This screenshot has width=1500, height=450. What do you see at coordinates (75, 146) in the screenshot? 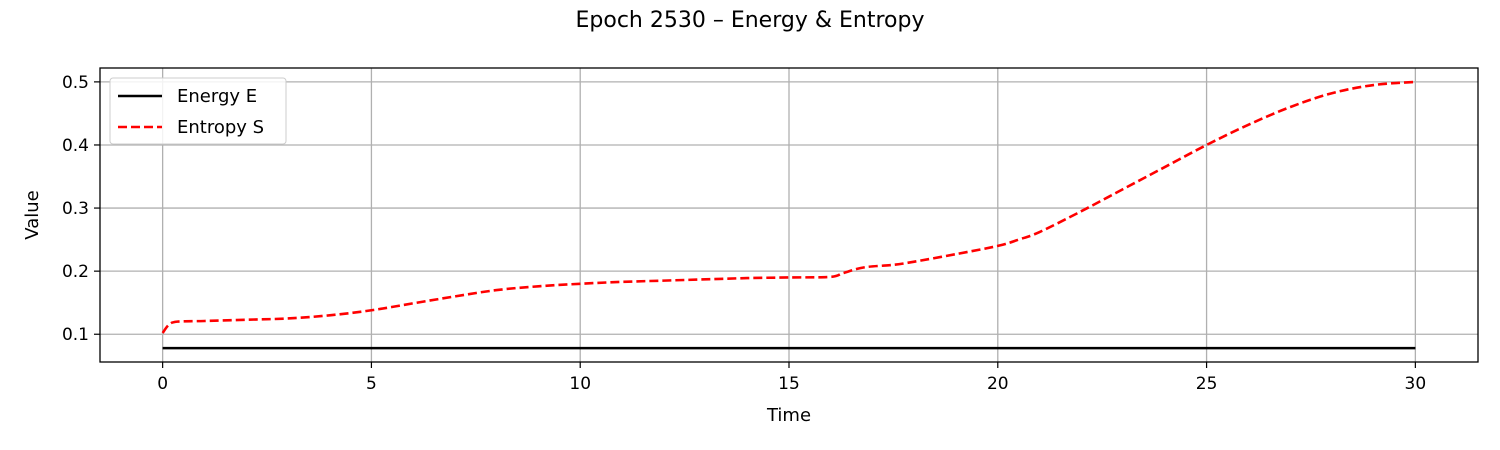
I see `y-tick-label: 0.4` at bounding box center [75, 146].